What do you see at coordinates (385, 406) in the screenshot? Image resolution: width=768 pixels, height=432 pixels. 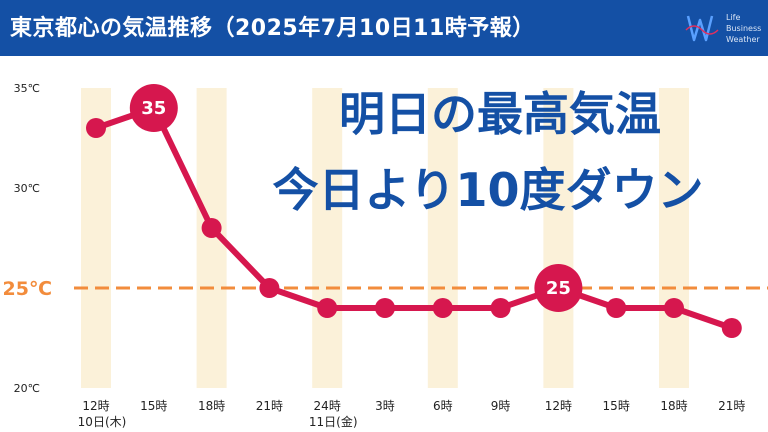 I see `x-tick-label: 3時` at bounding box center [385, 406].